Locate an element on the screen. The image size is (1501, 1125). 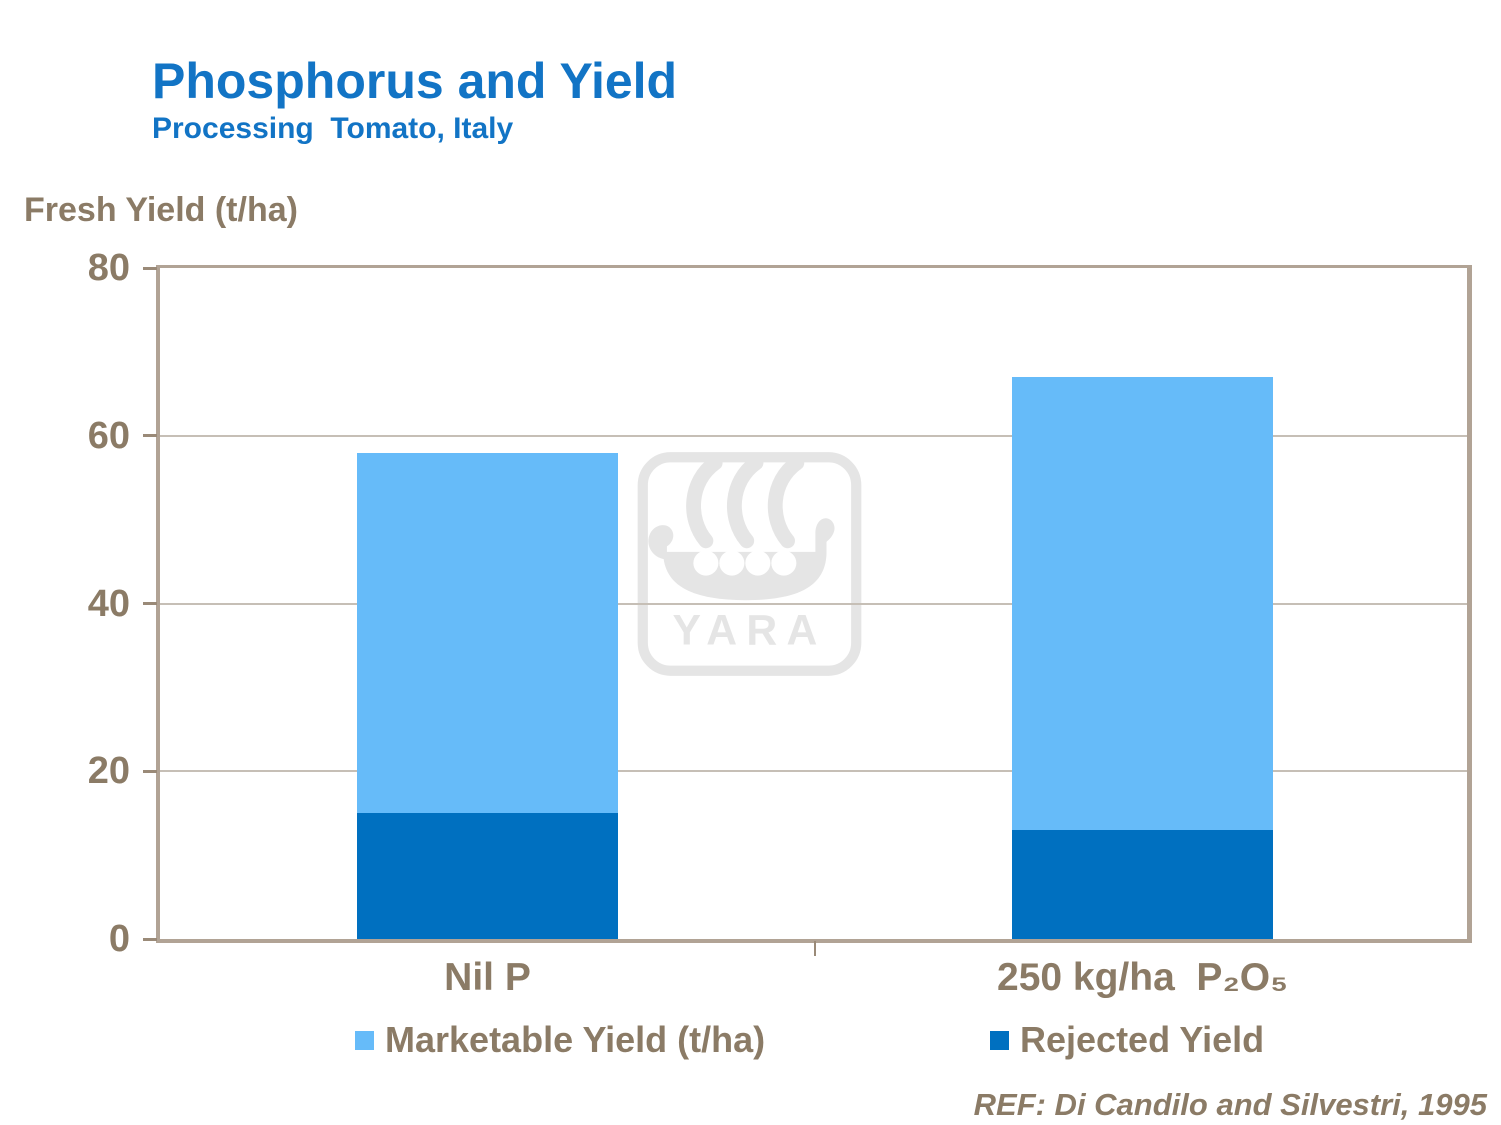
y-tick-label-0: 0 is located at coordinates (119, 939).